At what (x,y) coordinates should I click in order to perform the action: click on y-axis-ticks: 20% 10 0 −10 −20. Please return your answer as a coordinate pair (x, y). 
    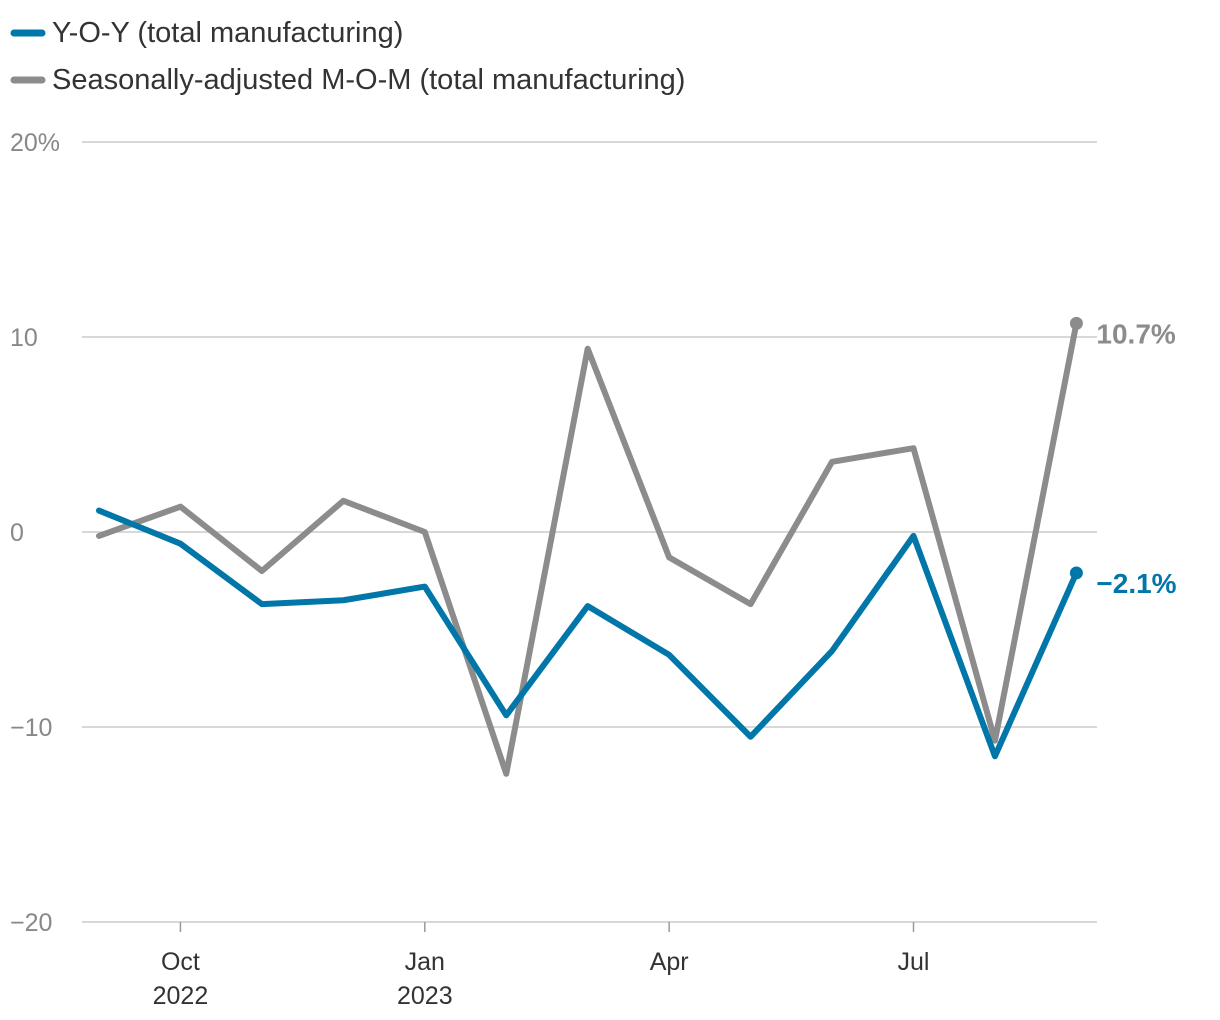
    Looking at the image, I should click on (35, 533).